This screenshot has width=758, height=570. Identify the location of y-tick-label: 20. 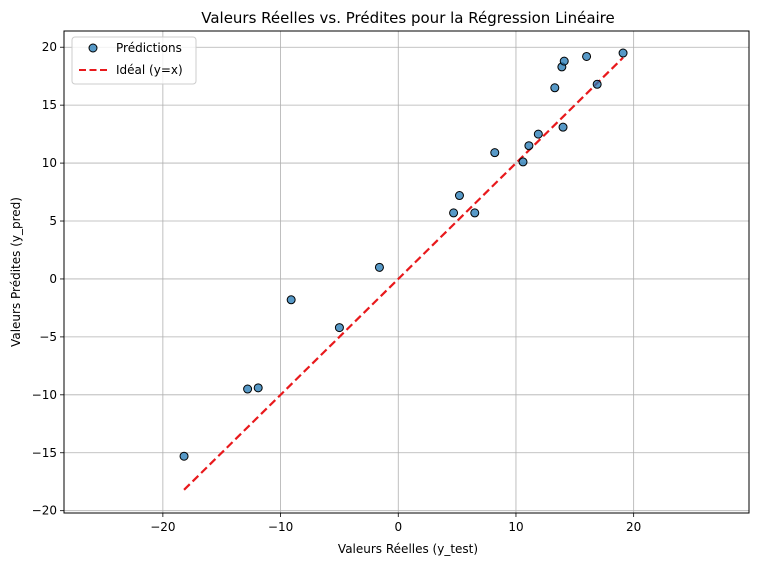
(49, 47).